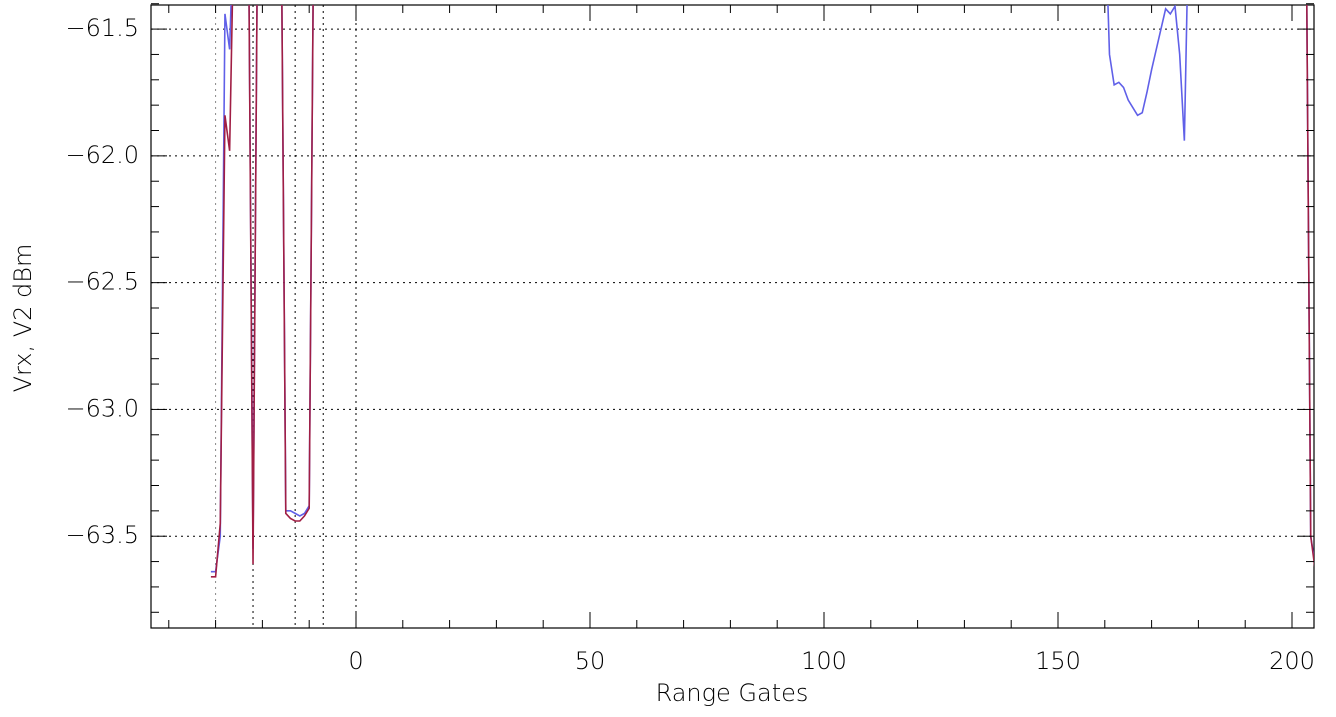 The width and height of the screenshot is (1336, 717). What do you see at coordinates (1058, 661) in the screenshot?
I see `x-tick-label: 150` at bounding box center [1058, 661].